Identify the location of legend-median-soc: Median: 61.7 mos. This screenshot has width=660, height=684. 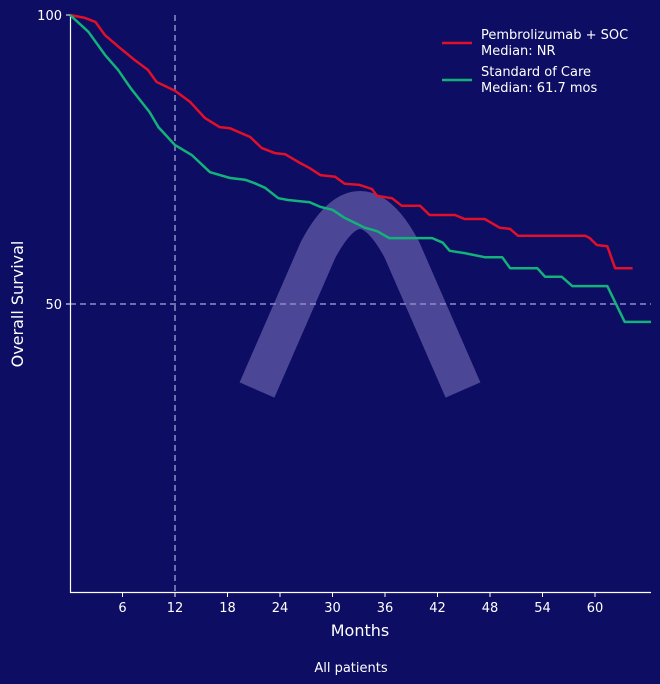
(539, 88).